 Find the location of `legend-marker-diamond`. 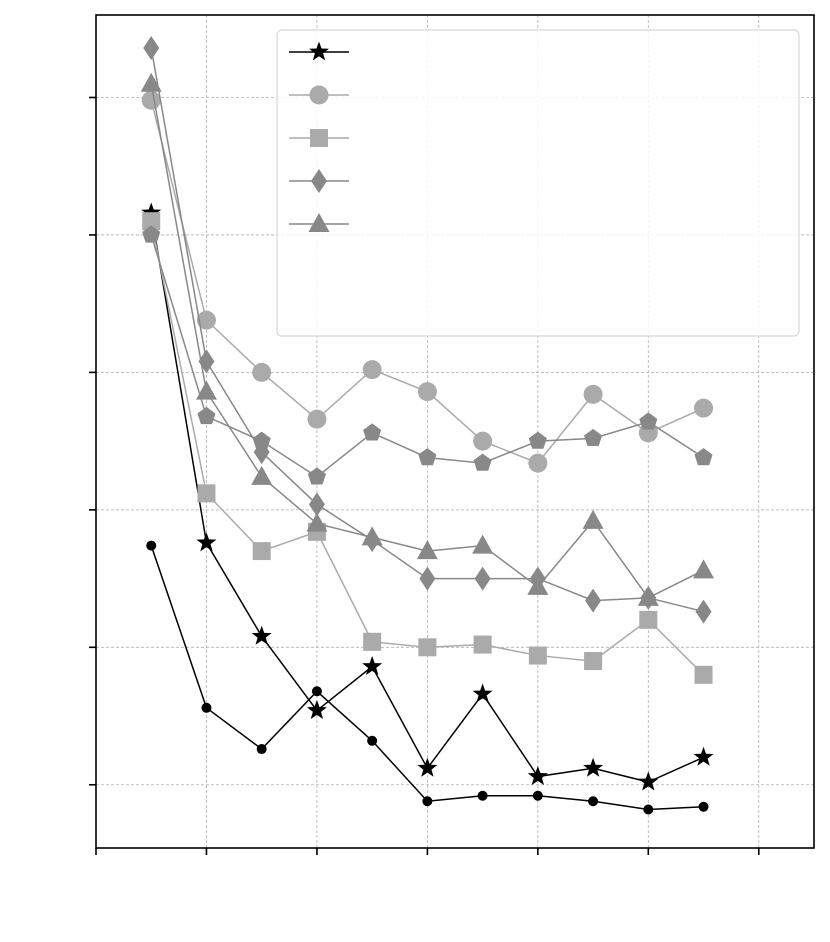

legend-marker-diamond is located at coordinates (319, 181).